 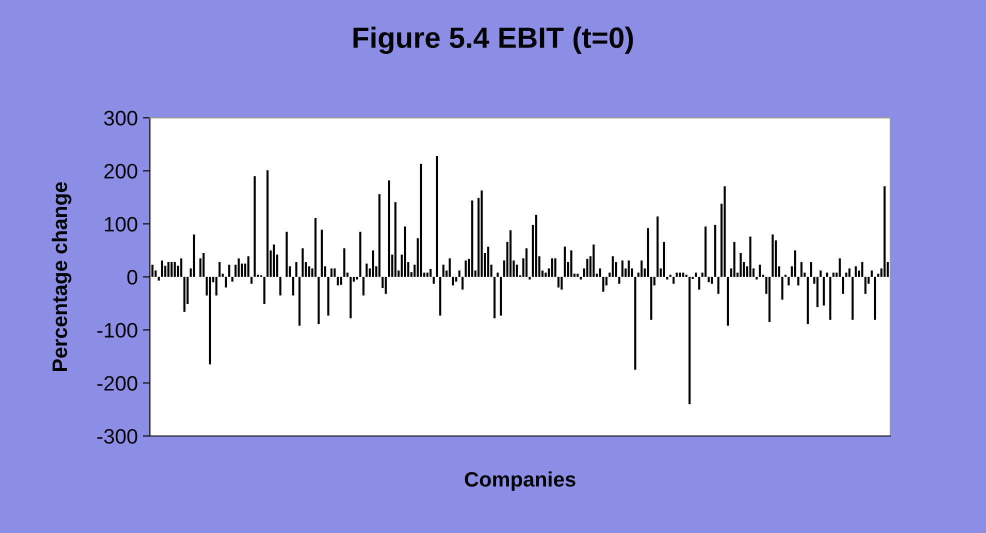 What do you see at coordinates (520, 481) in the screenshot?
I see `x-axis-title: Companies` at bounding box center [520, 481].